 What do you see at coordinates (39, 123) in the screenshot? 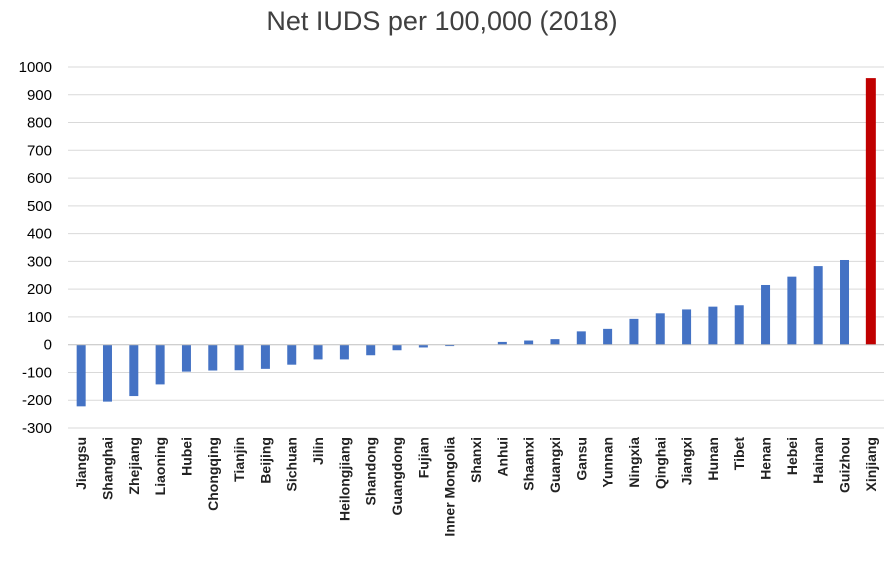
I see `y-tick-label: 800` at bounding box center [39, 123].